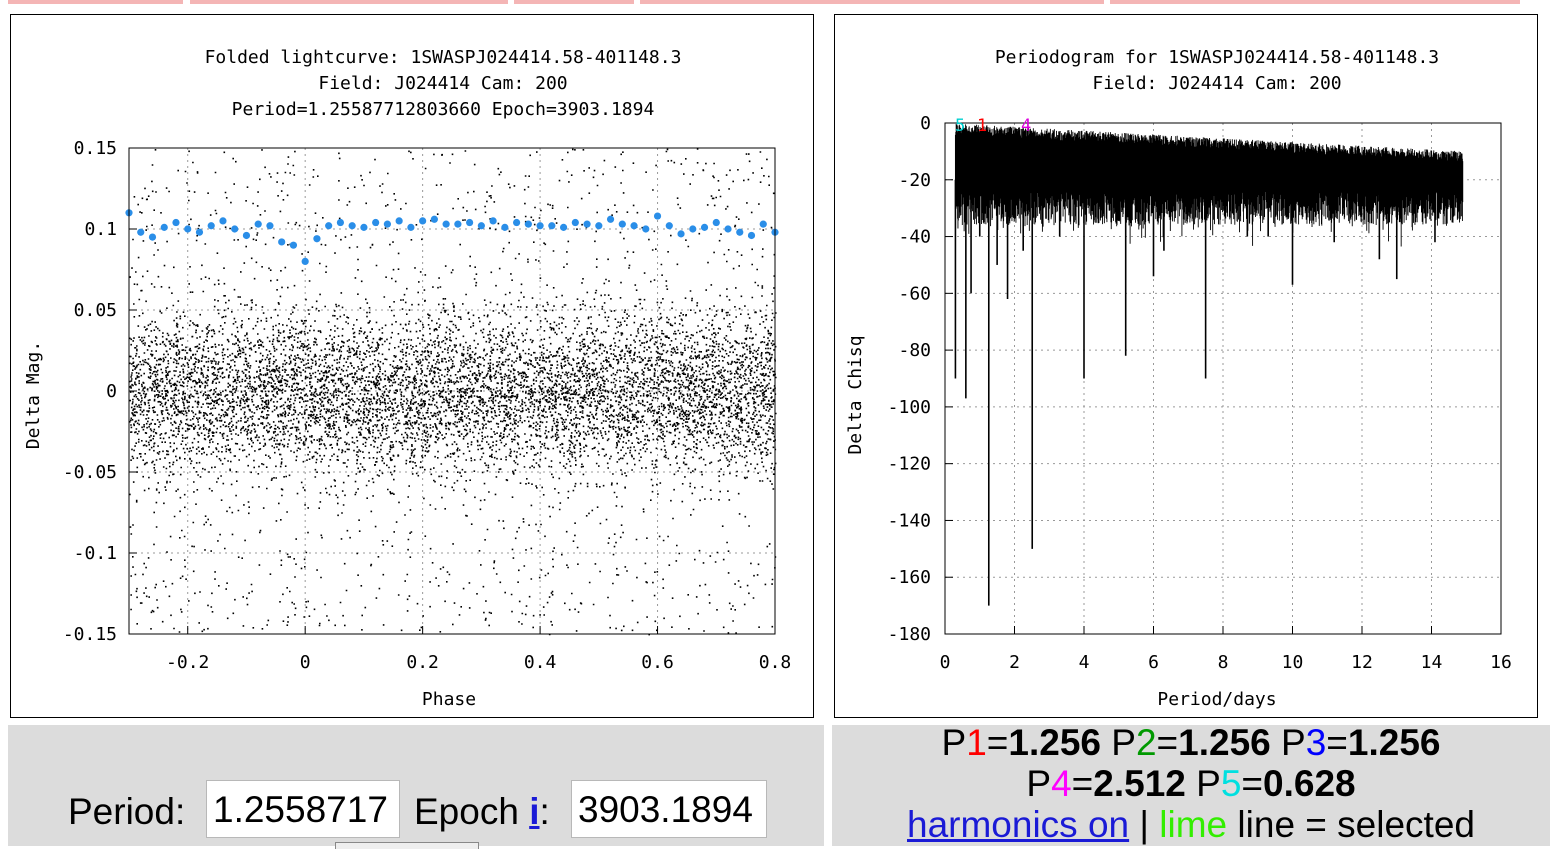 This screenshot has height=849, width=1550. Describe the element at coordinates (1026, 126) in the screenshot. I see `pg-peak-marker-4: 4` at that location.